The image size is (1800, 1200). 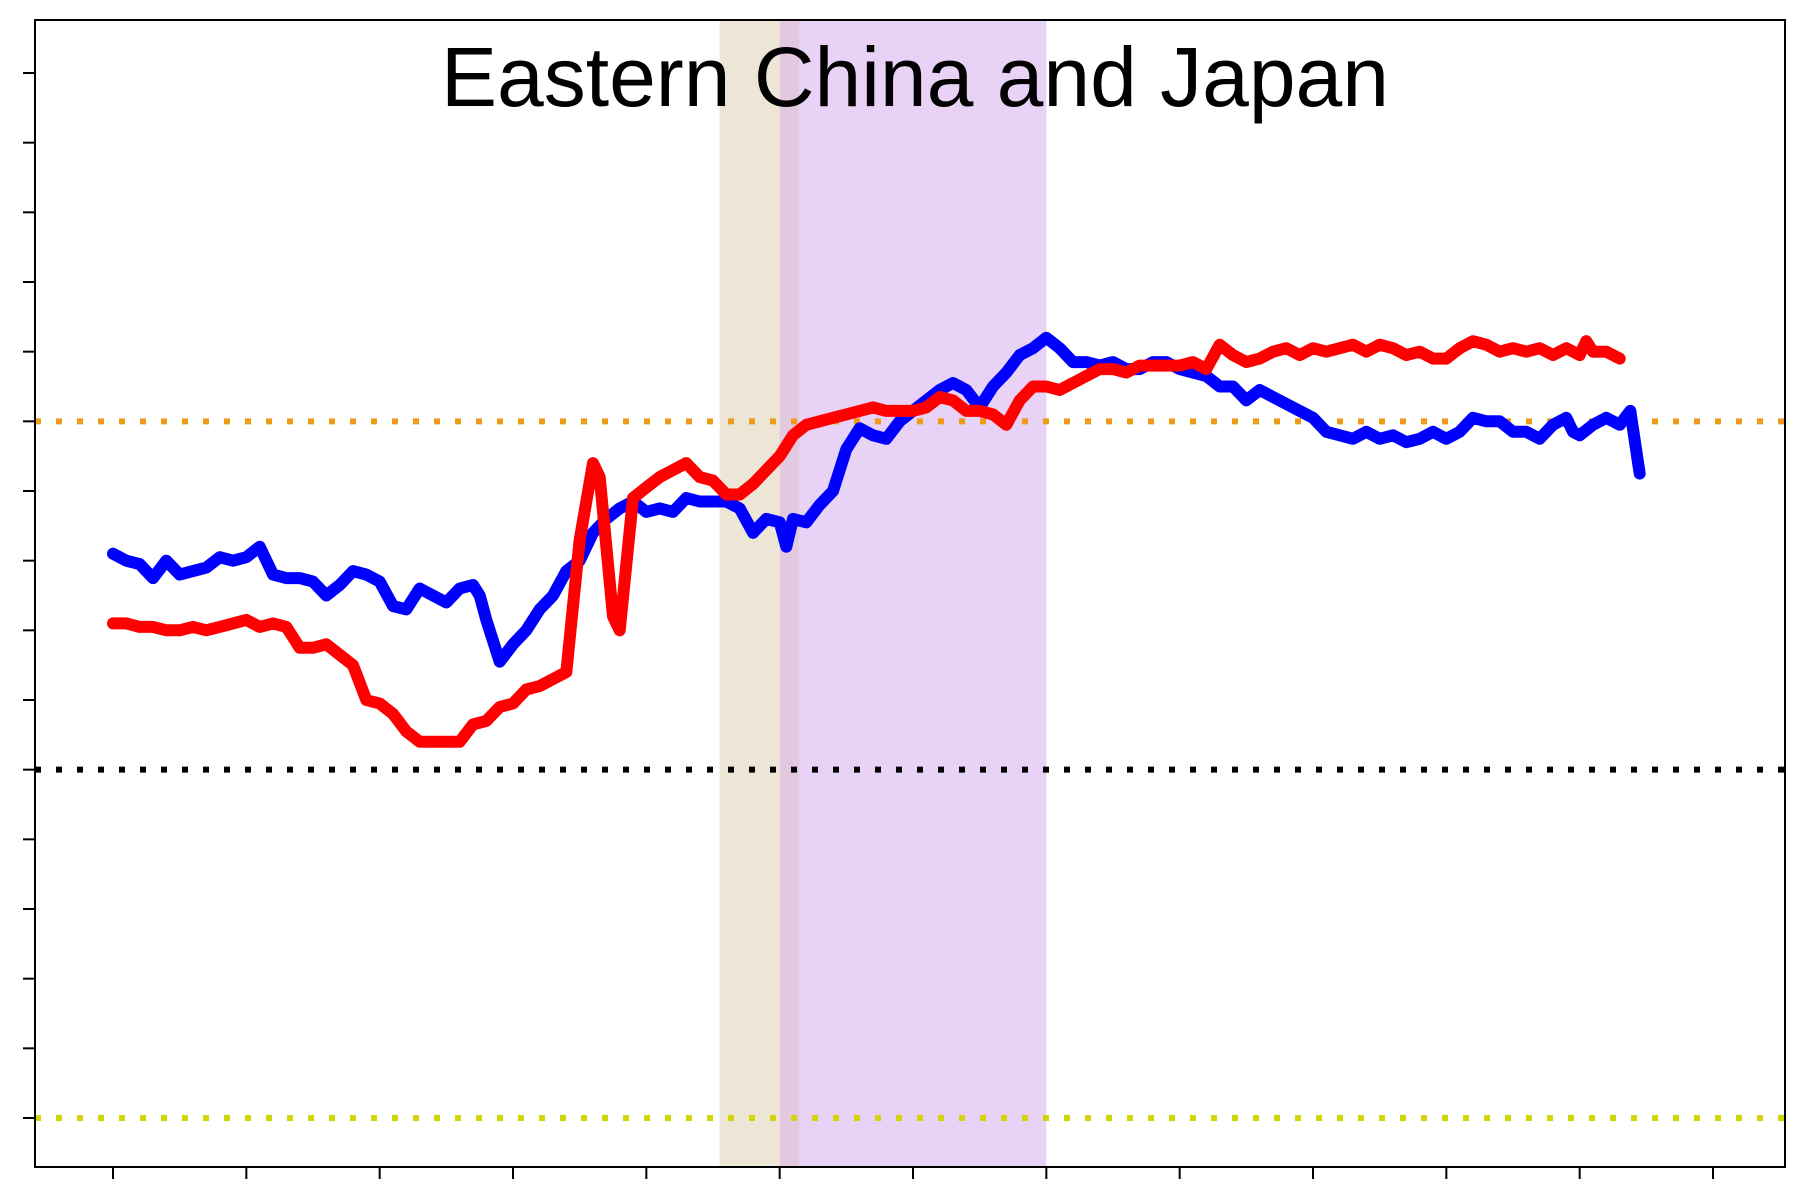 I want to click on chart-title: Eastern China and Japan, so click(x=915, y=77).